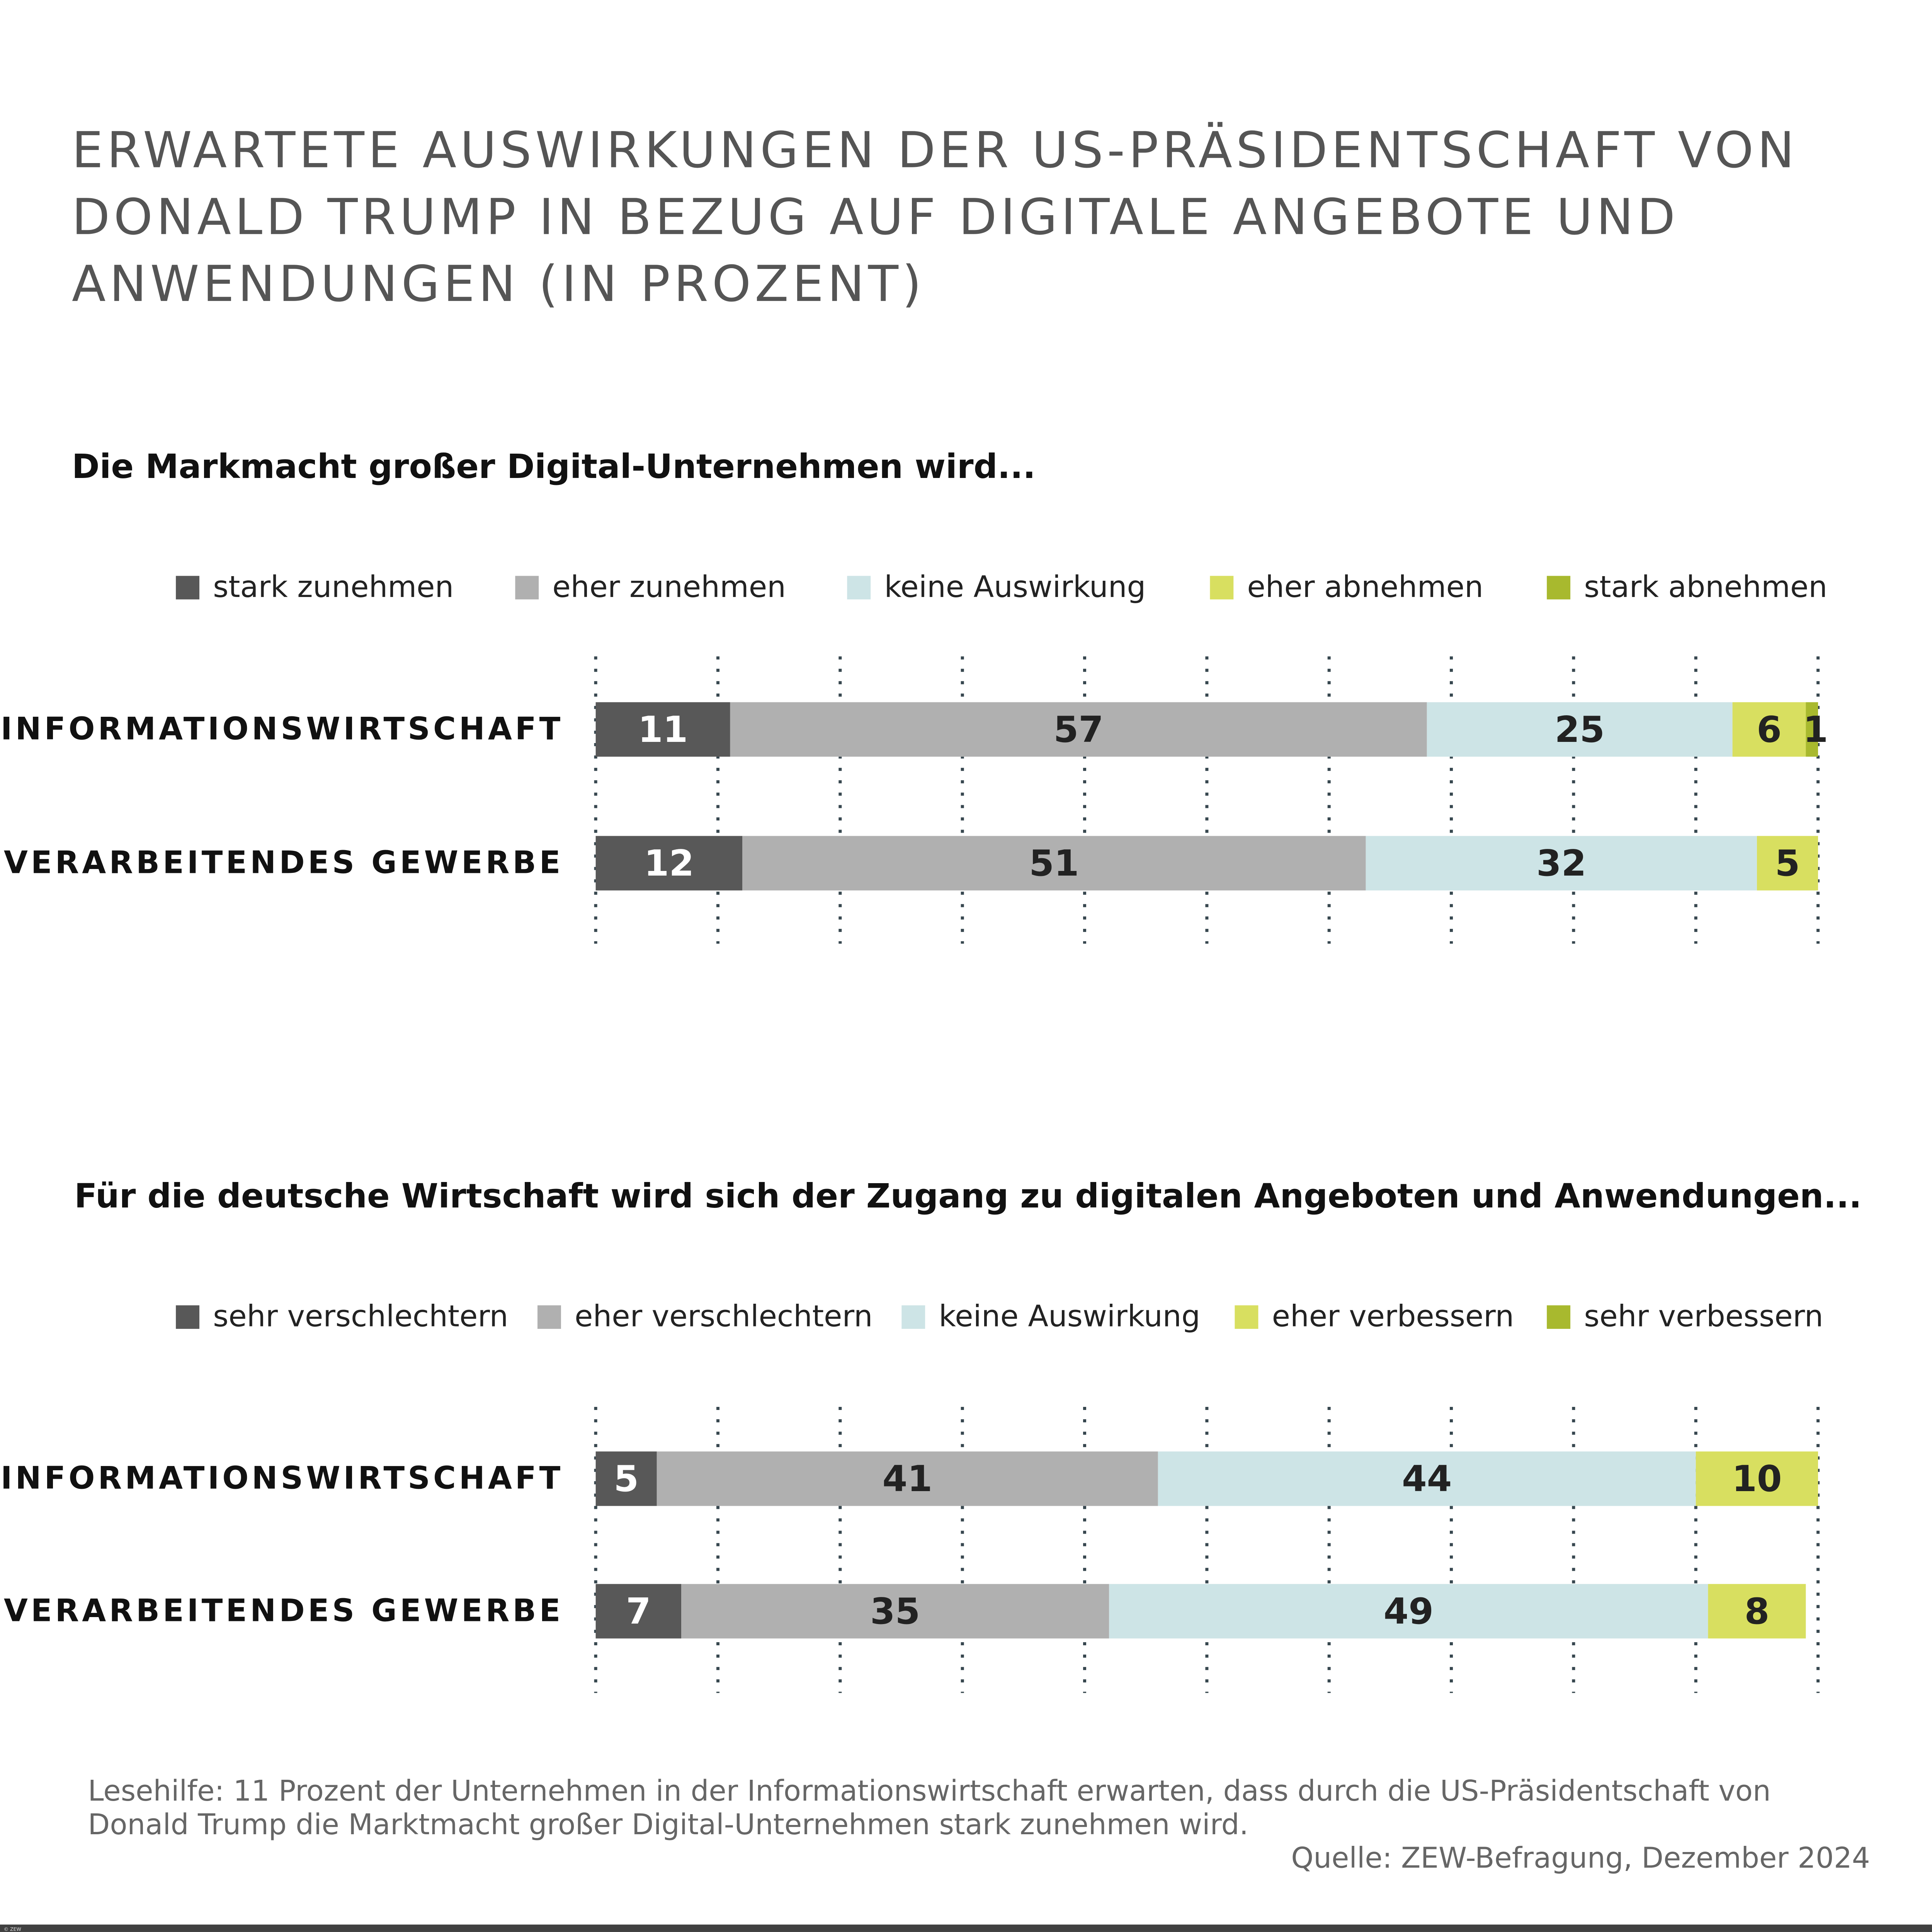 The image size is (1932, 1932). I want to click on legend-item: eher zunehmen, so click(650, 587).